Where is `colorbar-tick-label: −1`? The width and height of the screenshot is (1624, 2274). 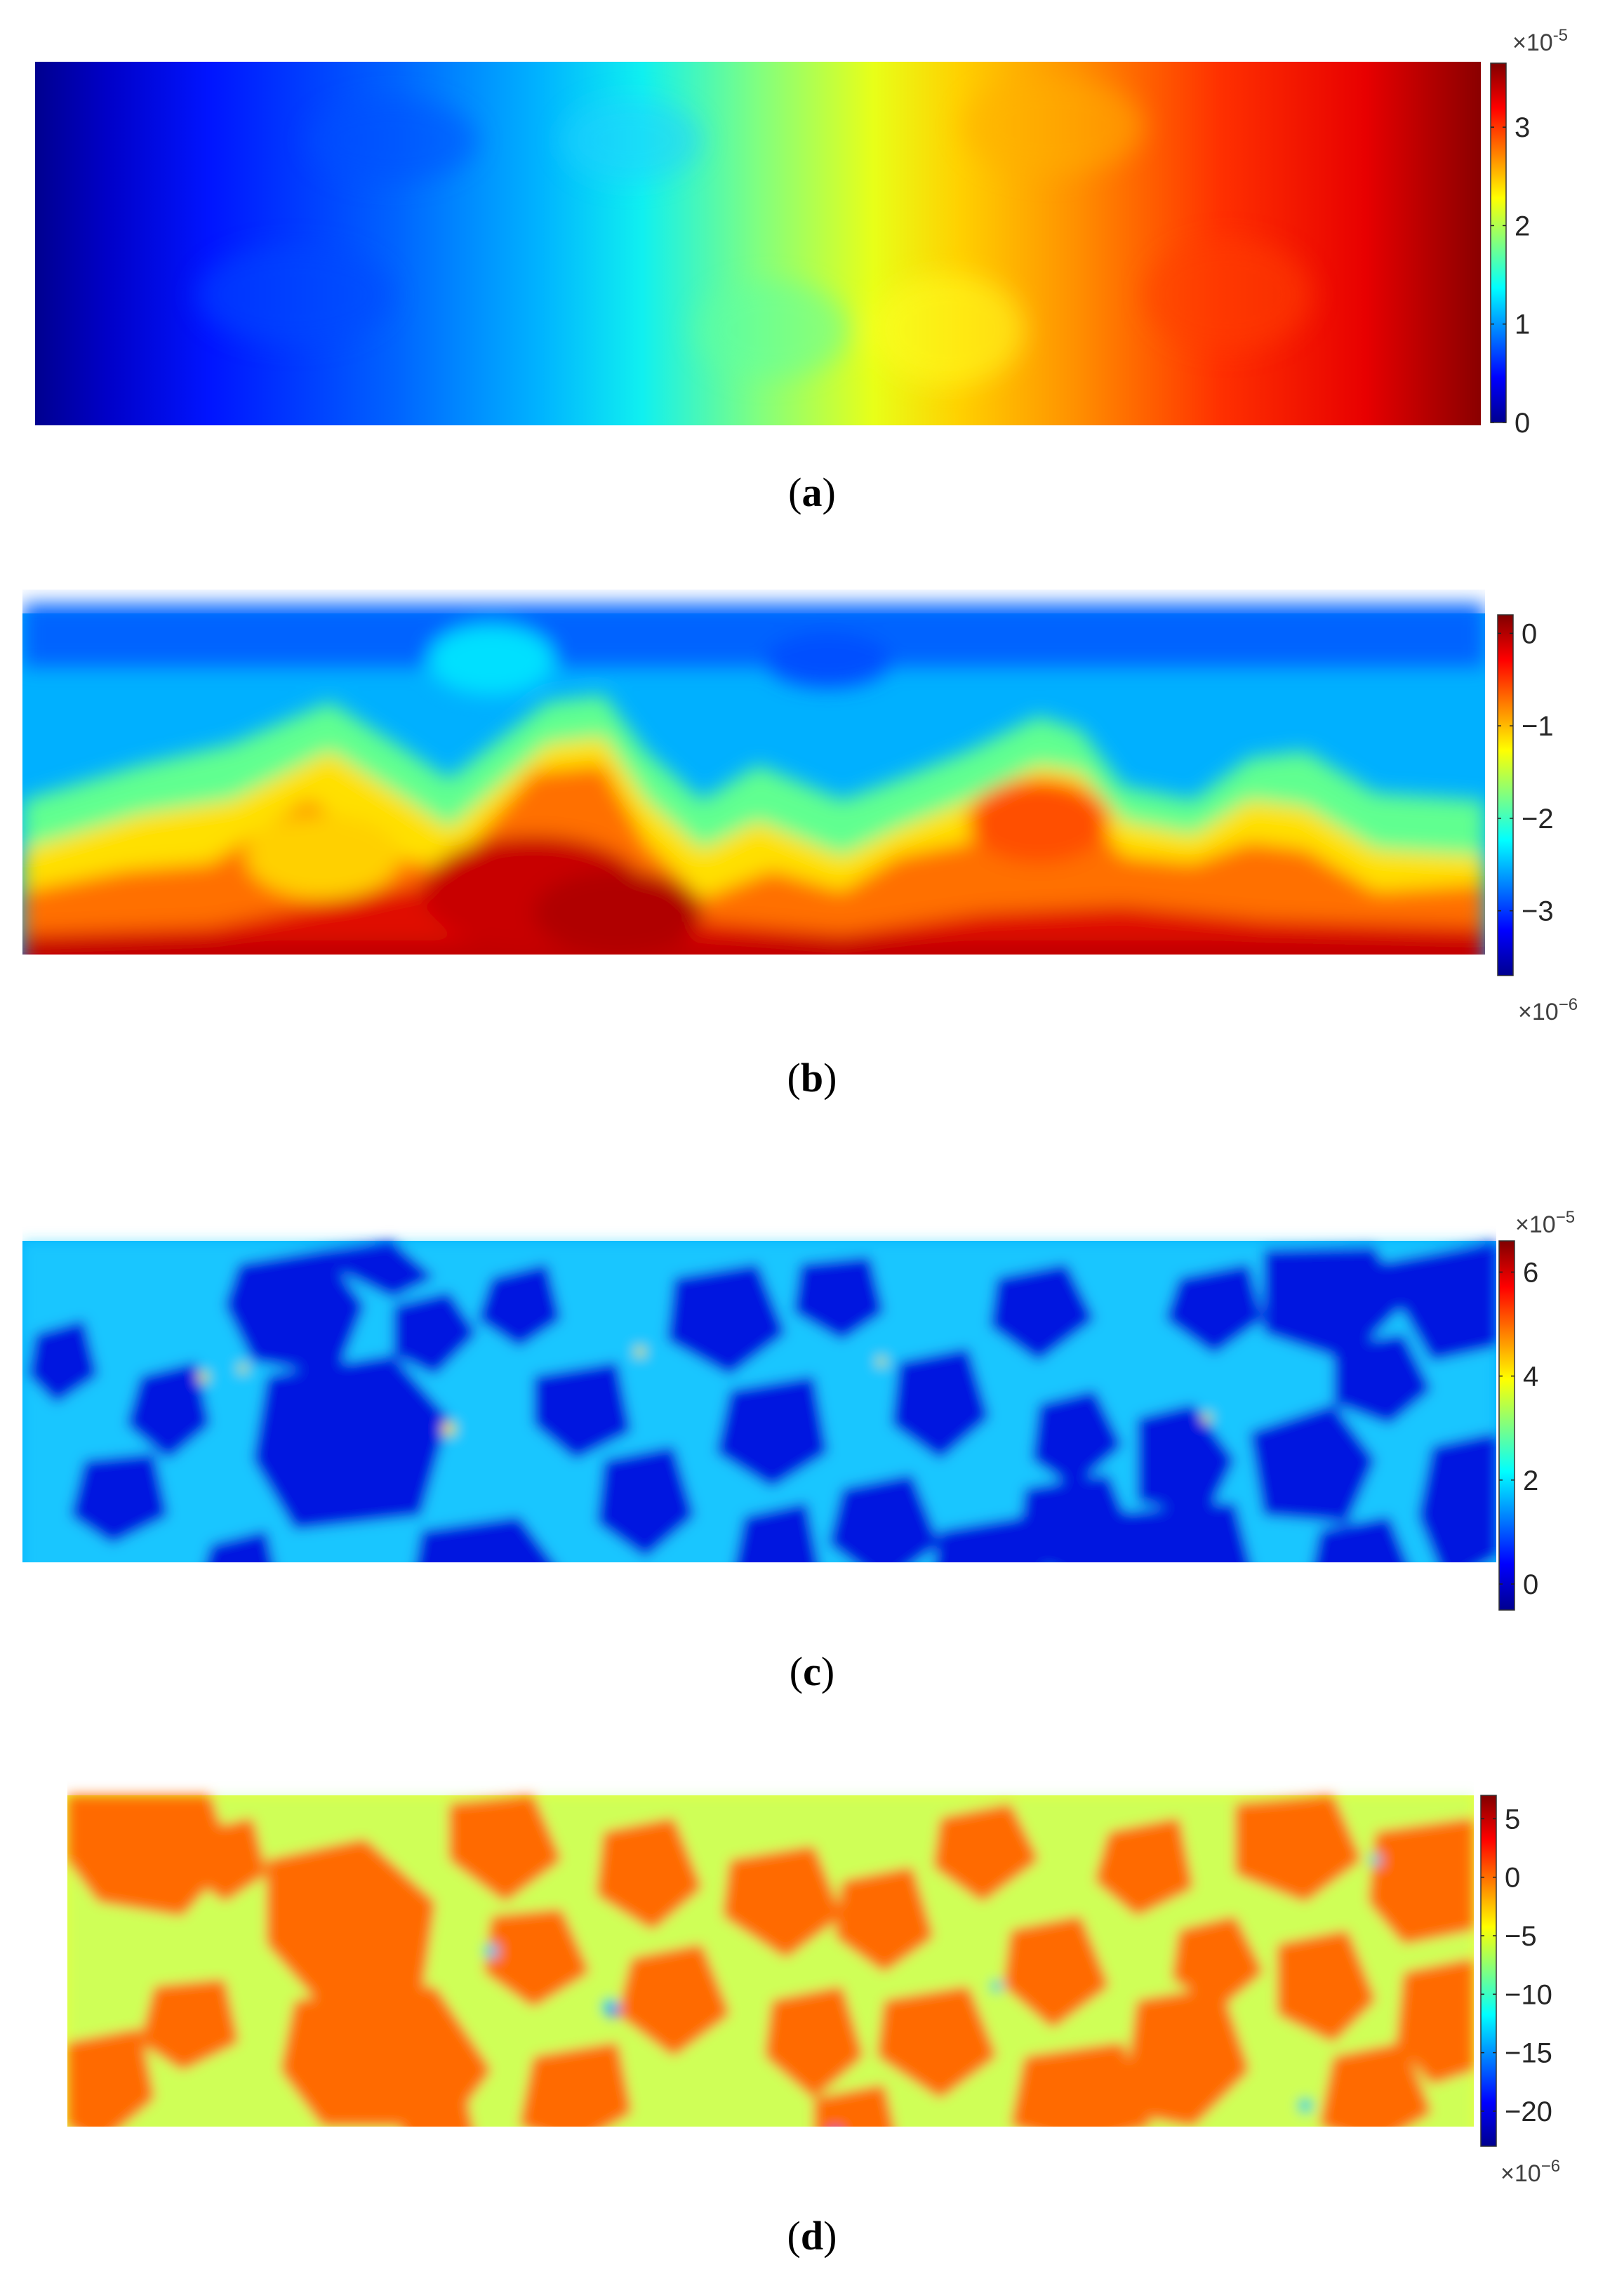
colorbar-tick-label: −1 is located at coordinates (1538, 727).